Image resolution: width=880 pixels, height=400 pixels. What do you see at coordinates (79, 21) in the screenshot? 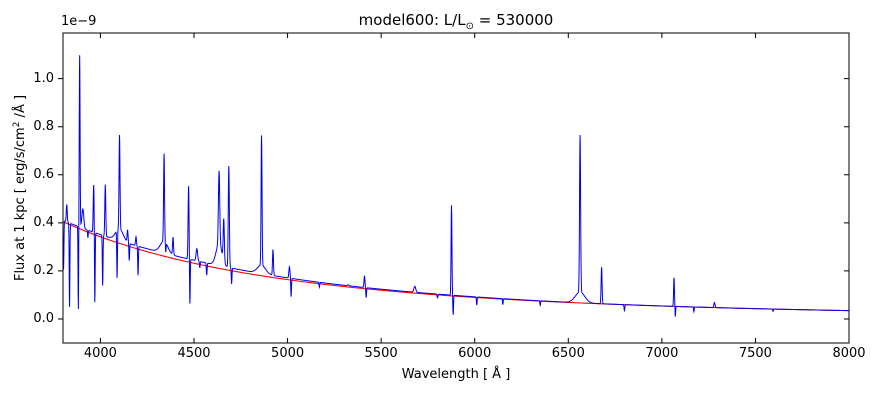
I see `y-offset-label: 1e−9` at bounding box center [79, 21].